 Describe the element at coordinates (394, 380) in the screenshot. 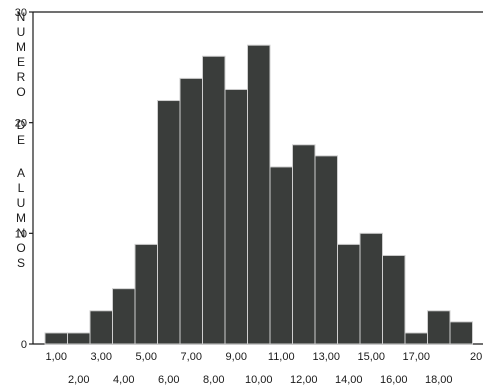

I see `x-tick-label: 16,00` at that location.